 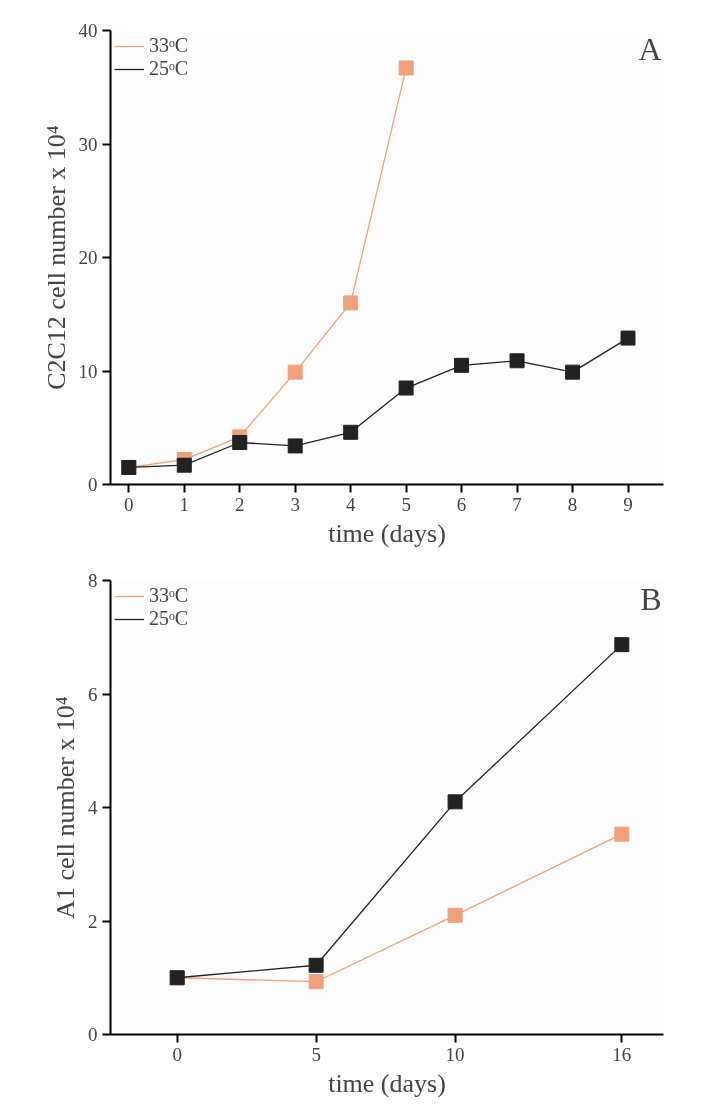 What do you see at coordinates (65, 807) in the screenshot?
I see `y-axis-title: A1 cell number x 10⁴` at bounding box center [65, 807].